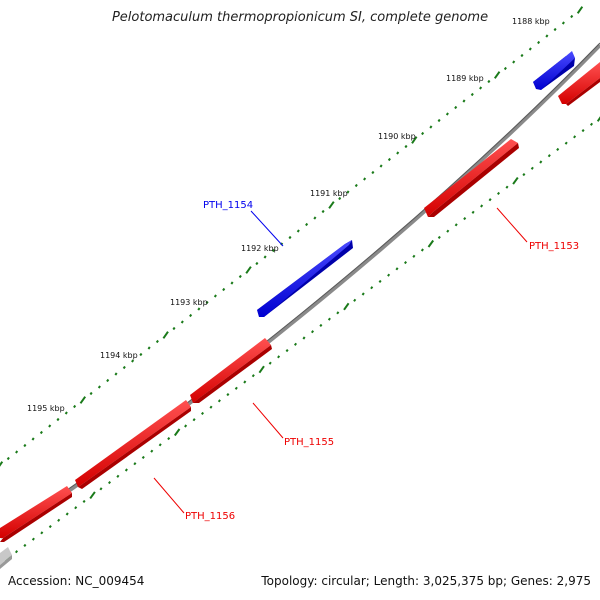 Image resolution: width=600 pixels, height=600 pixels. I want to click on gene-pth-1155b, so click(133, 444).